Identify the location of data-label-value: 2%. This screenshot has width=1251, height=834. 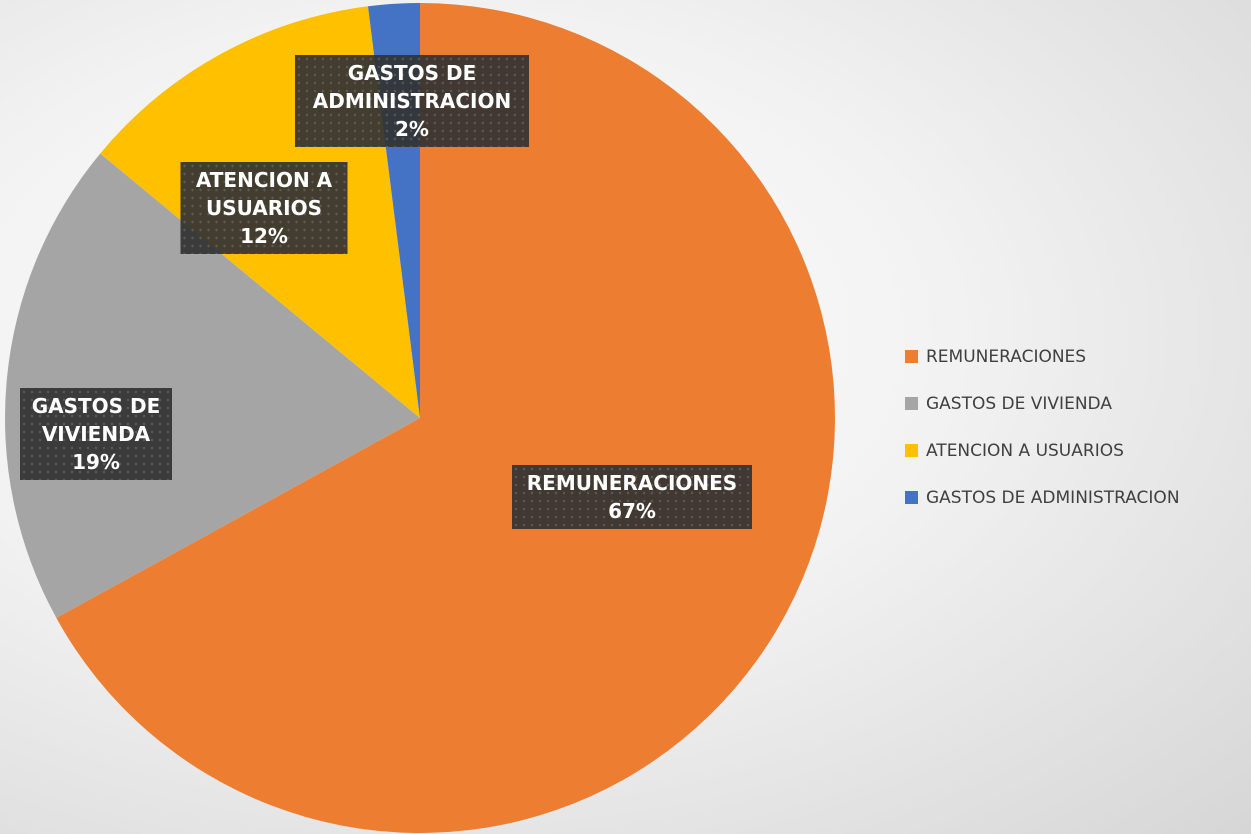
(412, 129).